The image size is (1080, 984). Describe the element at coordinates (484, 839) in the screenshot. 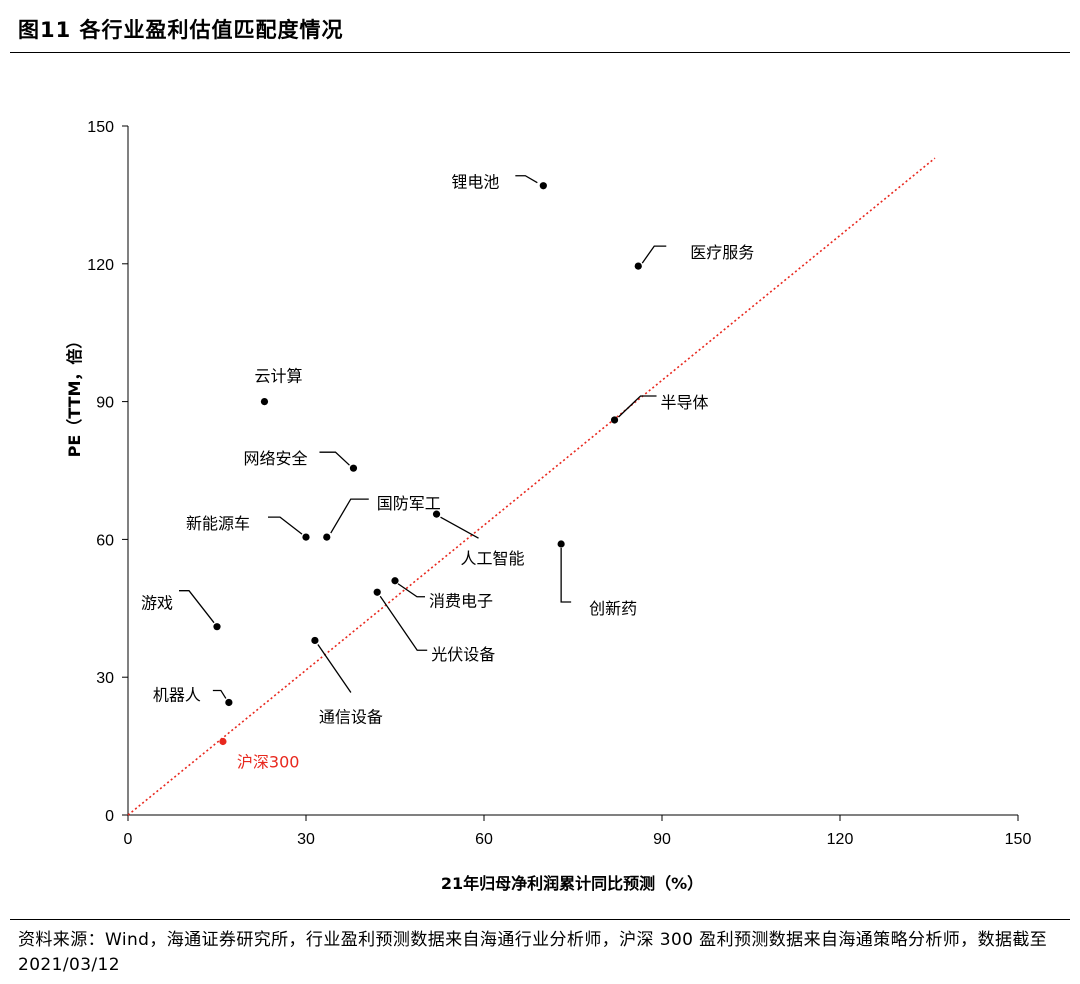

I see `x-tick-label: 60` at that location.